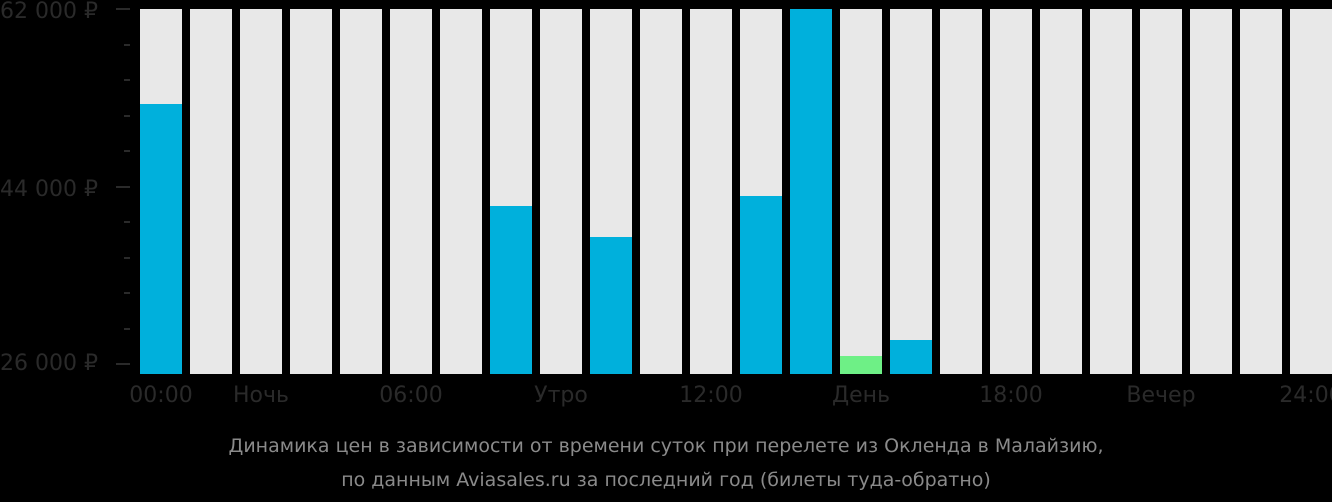 The height and width of the screenshot is (502, 1332). I want to click on x-axis-label: 06:00, so click(411, 395).